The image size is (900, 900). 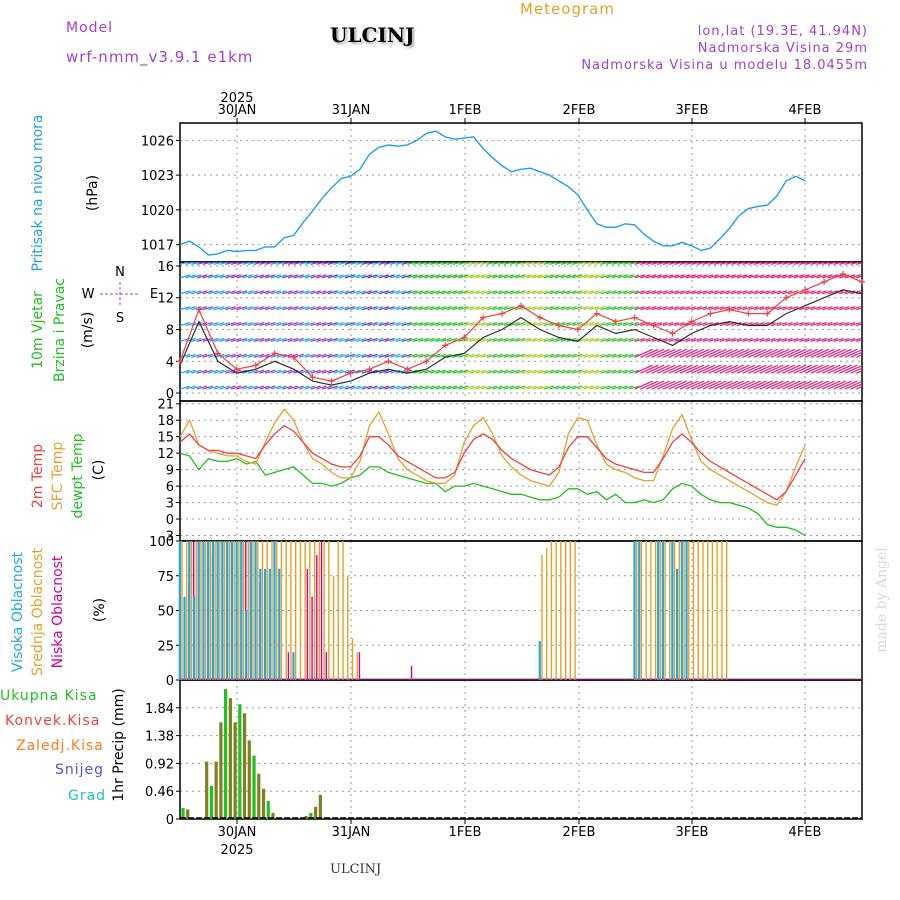 I want to click on cloud-high-axis-label: Visoka Oblacnost, so click(x=18, y=611).